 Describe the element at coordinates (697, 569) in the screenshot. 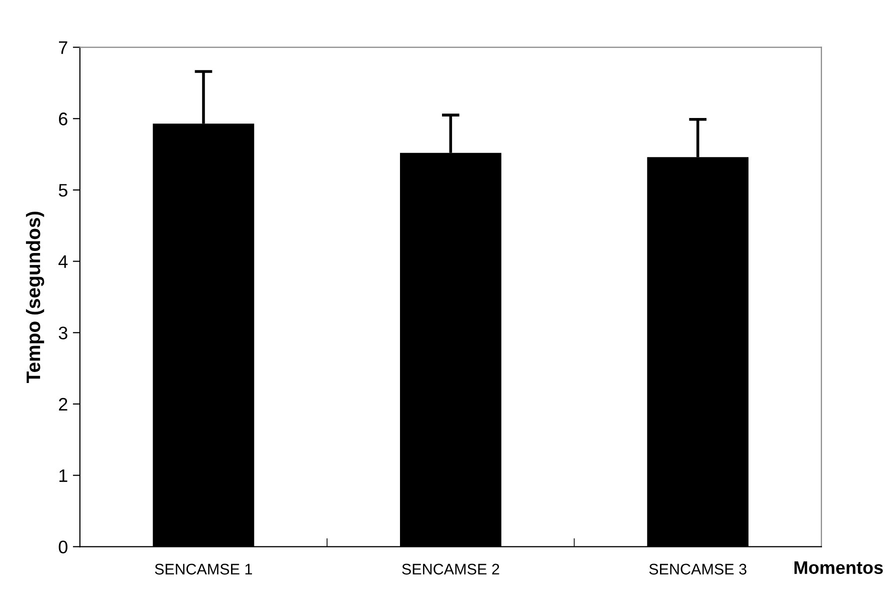

I see `x-tick-label: SENCAMSE 3` at that location.